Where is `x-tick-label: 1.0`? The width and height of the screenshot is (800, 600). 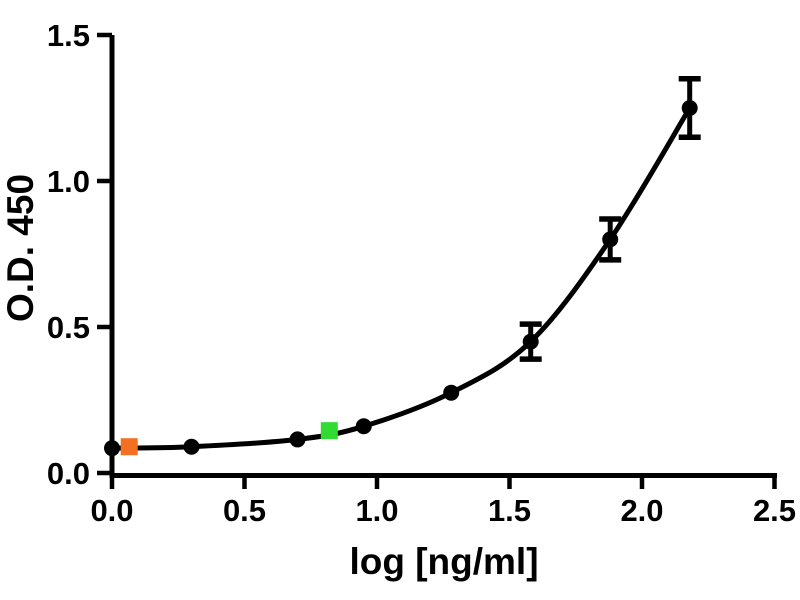 x-tick-label: 1.0 is located at coordinates (376, 510).